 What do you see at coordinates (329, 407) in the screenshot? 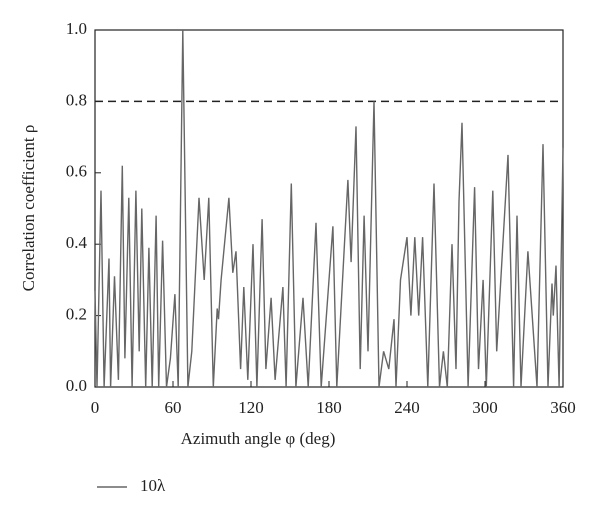
I see `x-tick-label: 180` at bounding box center [329, 407].